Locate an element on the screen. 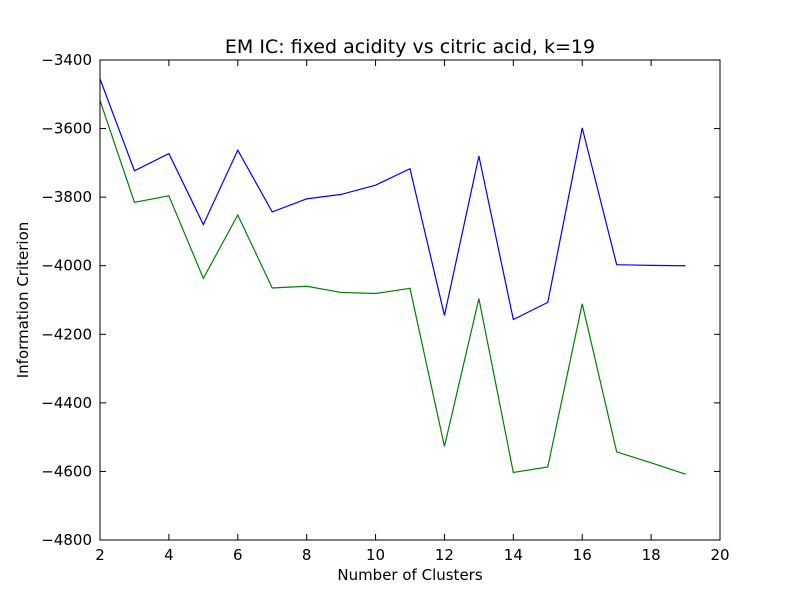 This screenshot has width=800, height=600. y-tick-label: −4400 is located at coordinates (66, 403).